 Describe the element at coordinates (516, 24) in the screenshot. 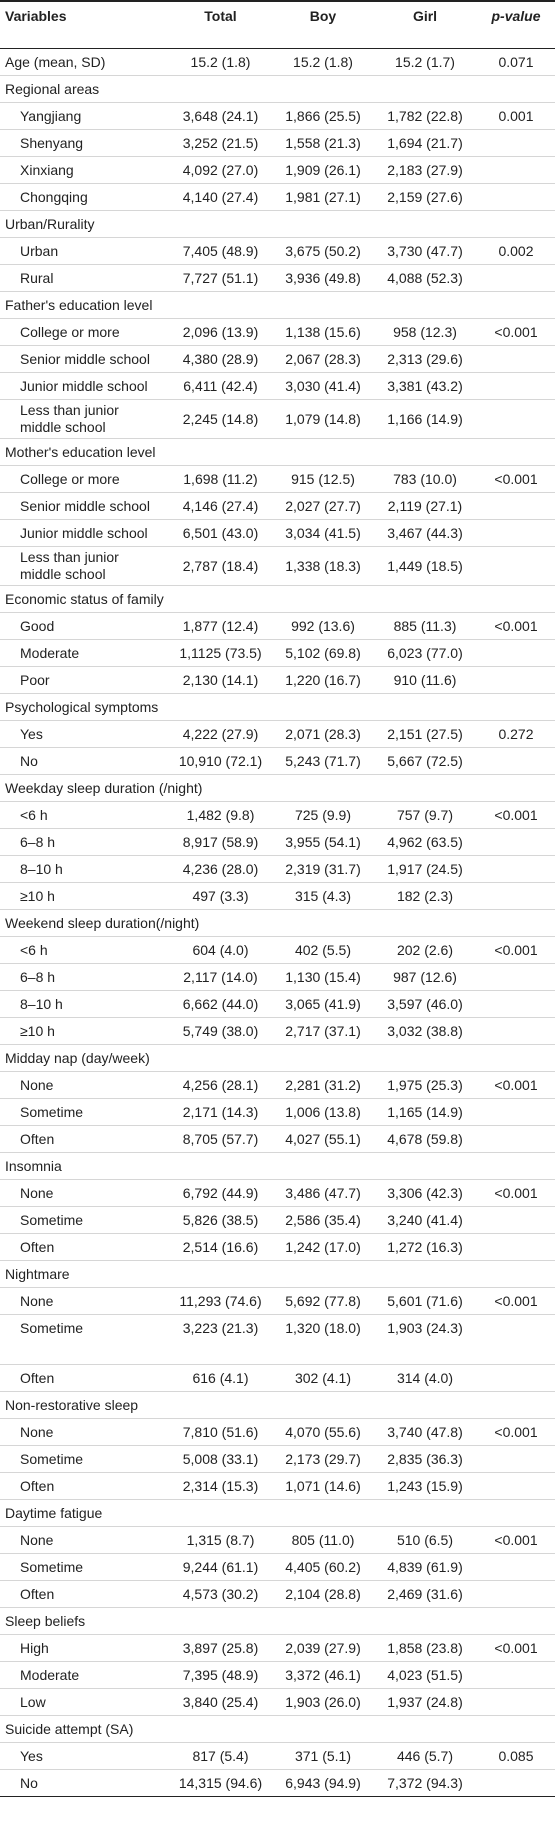

I see `header-cell: p-value` at that location.